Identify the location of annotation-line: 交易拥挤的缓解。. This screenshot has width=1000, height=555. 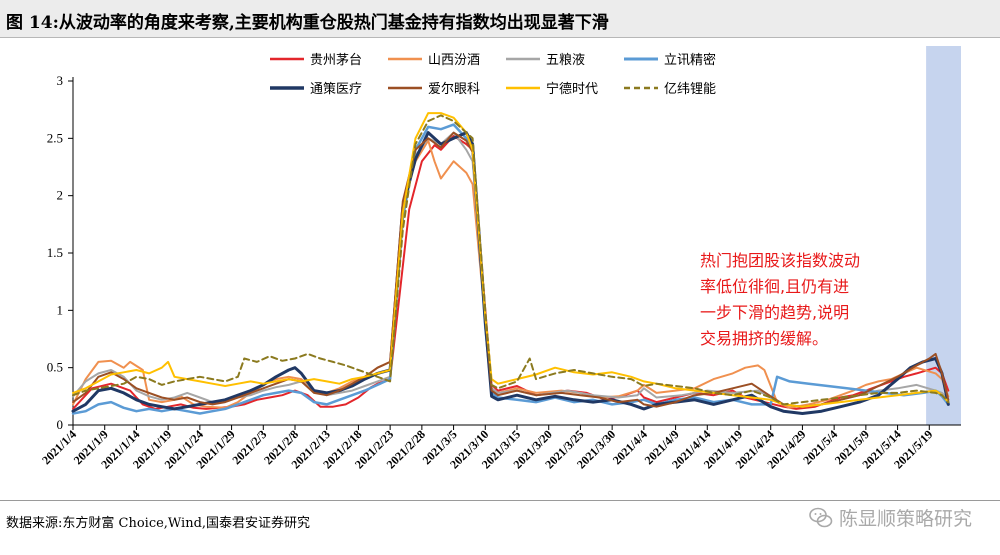
(764, 338).